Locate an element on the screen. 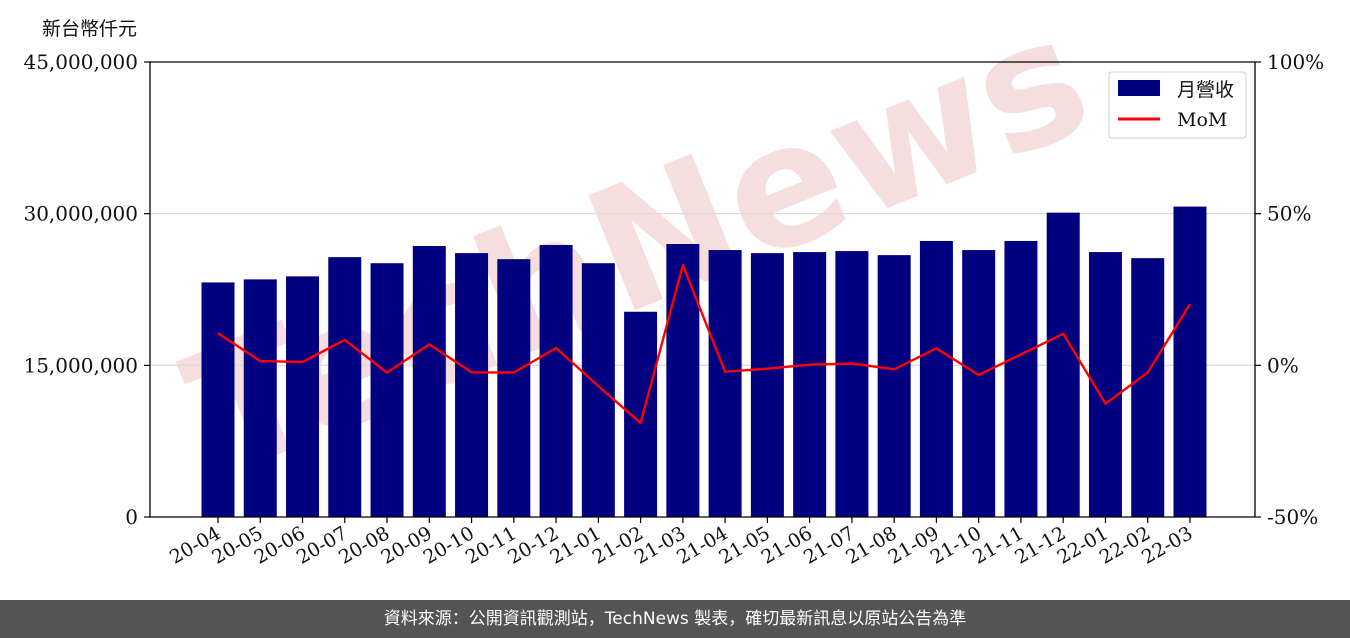 Image resolution: width=1350 pixels, height=638 pixels. left-tick-label: 15,000,000 is located at coordinates (80, 365).